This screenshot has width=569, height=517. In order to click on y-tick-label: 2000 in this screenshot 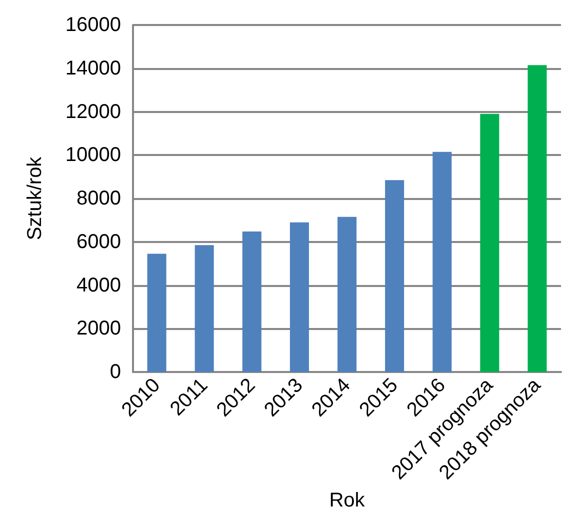, I will do `click(98, 329)`.